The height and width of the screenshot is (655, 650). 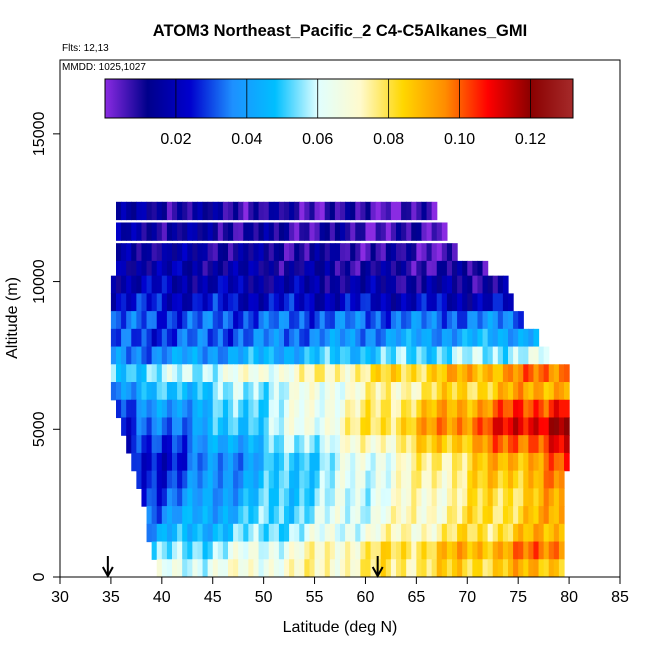 I want to click on flight-arrows, so click(x=242, y=567).